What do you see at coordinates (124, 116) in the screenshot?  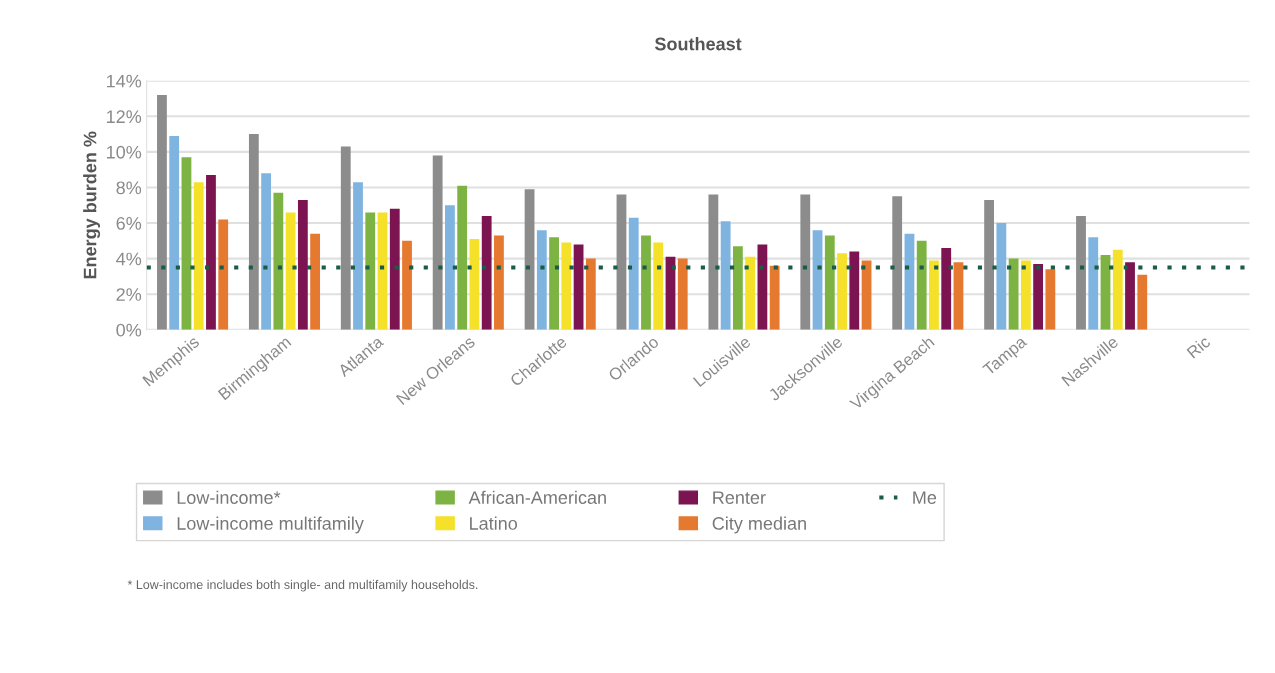 I see `y-tick-label: 12%` at bounding box center [124, 116].